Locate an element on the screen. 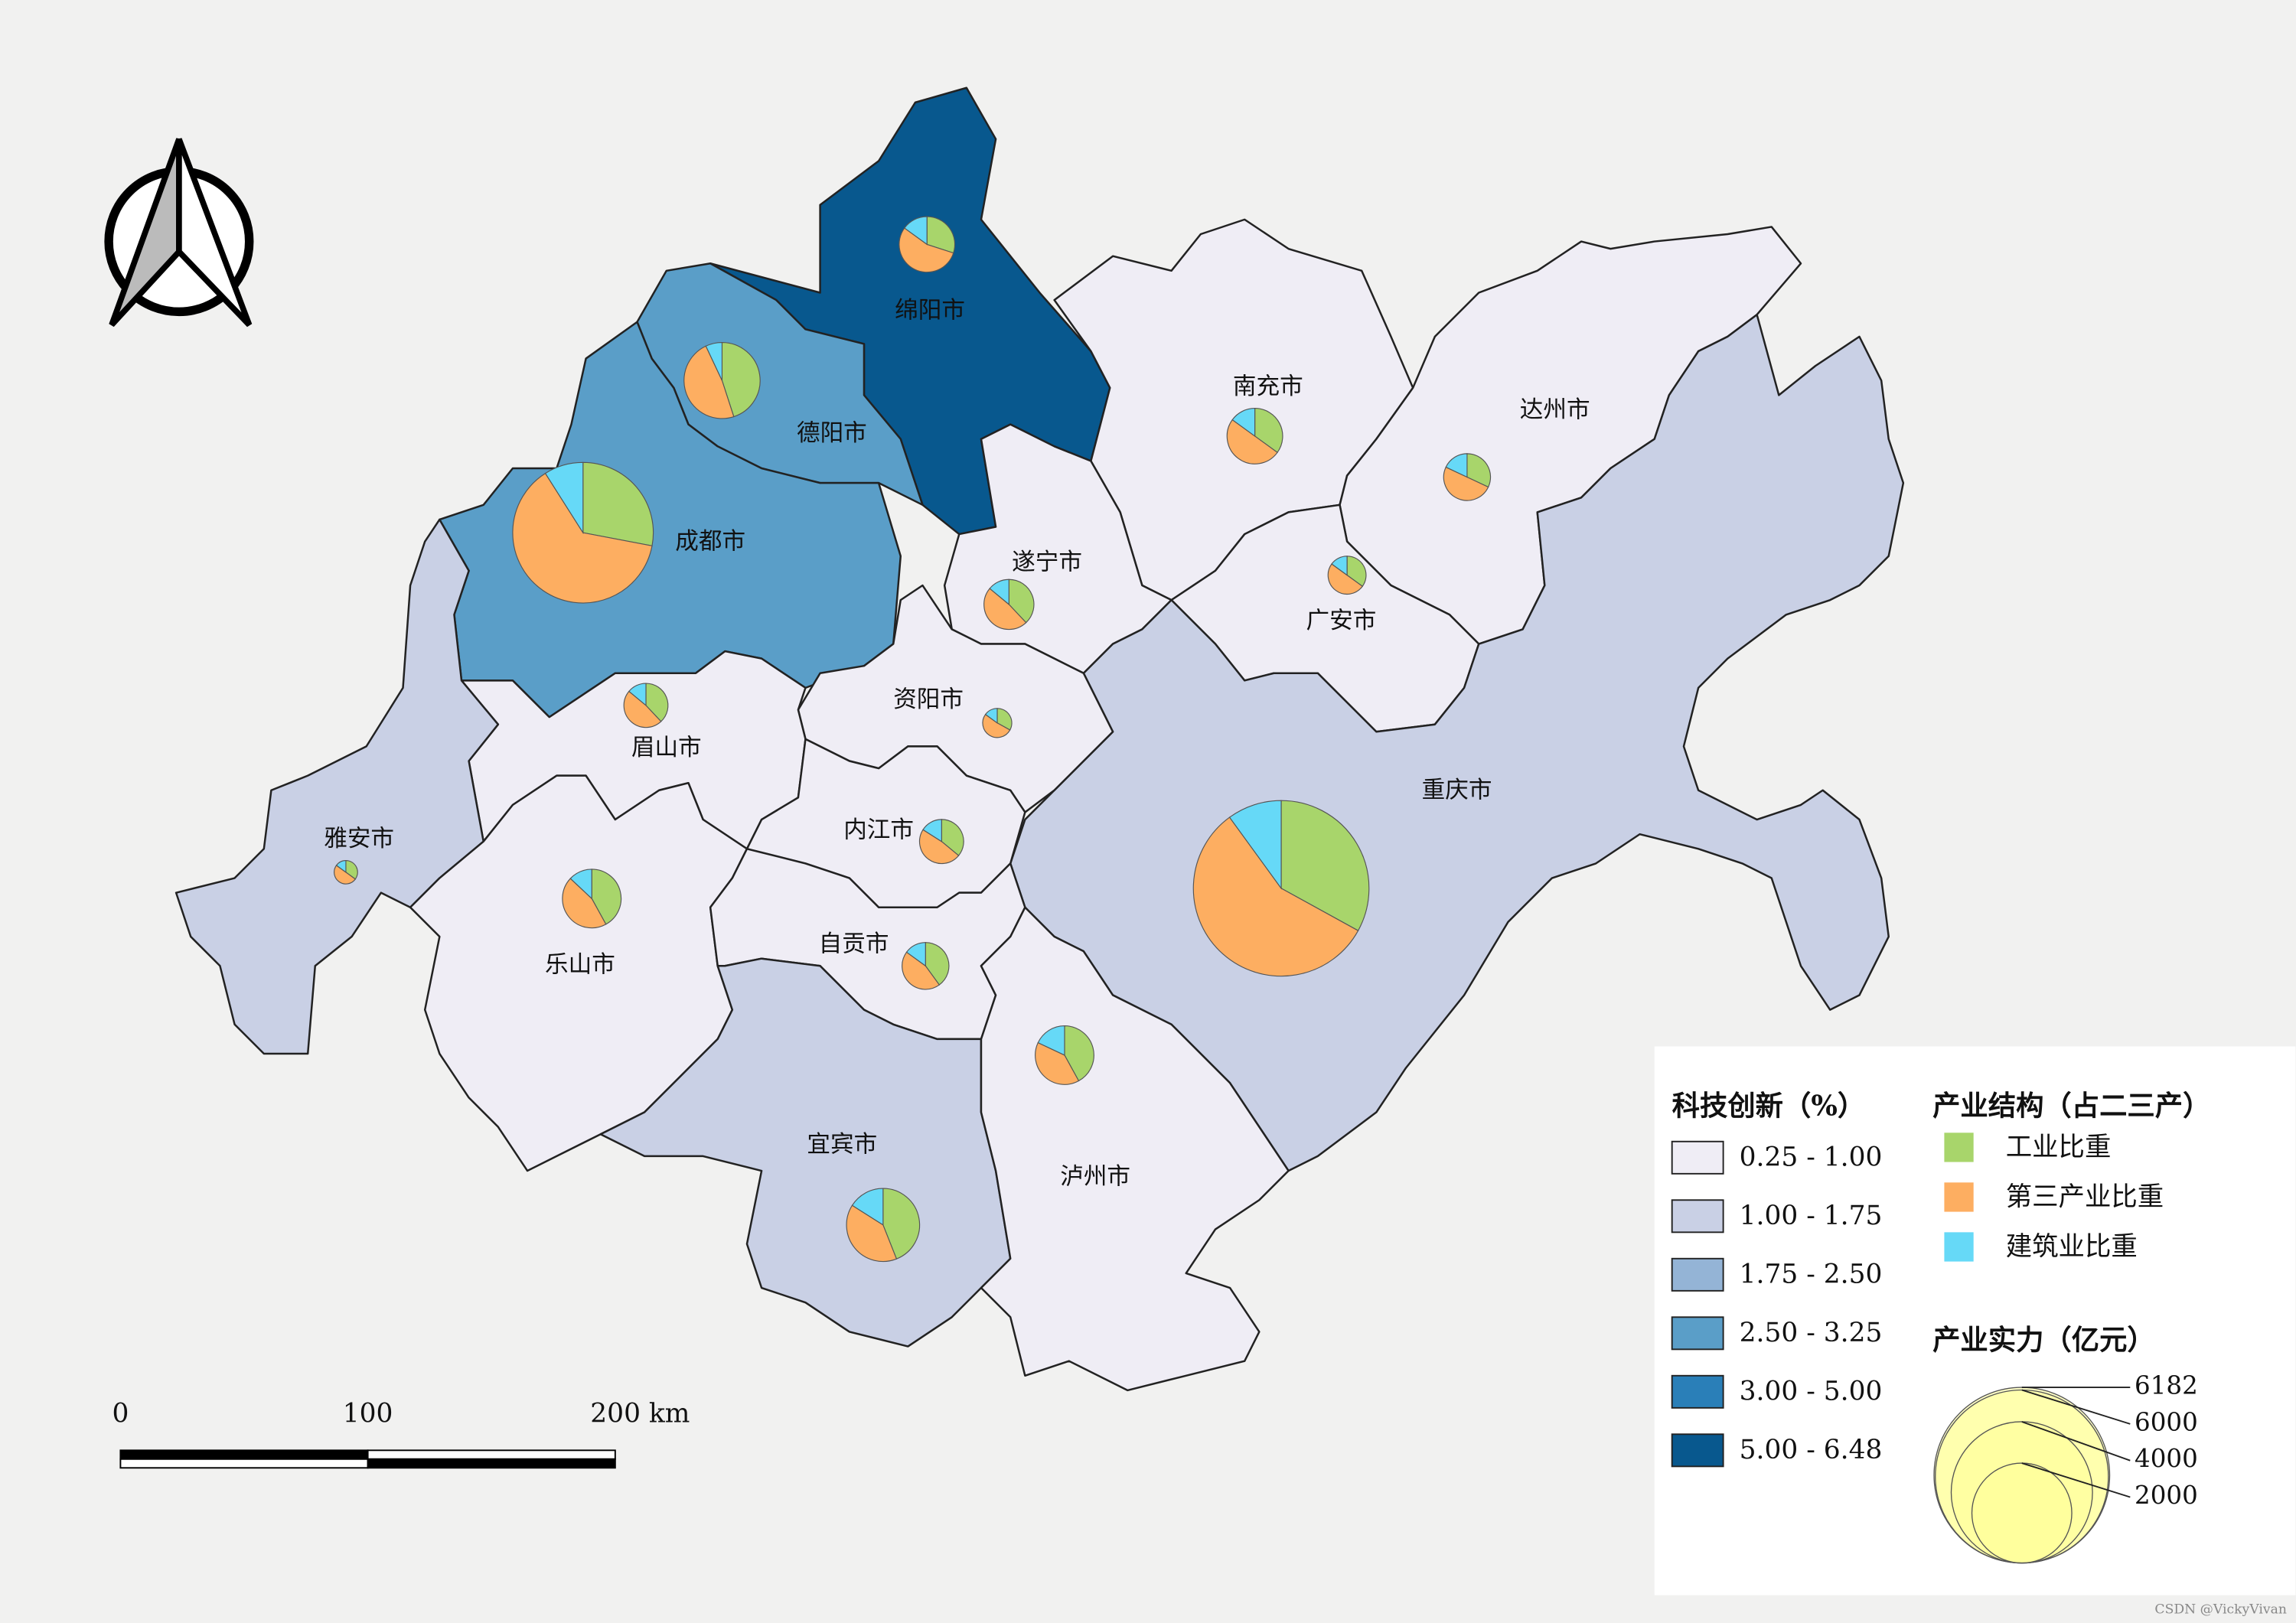  legend-label: 工业比重 is located at coordinates (2059, 1147).